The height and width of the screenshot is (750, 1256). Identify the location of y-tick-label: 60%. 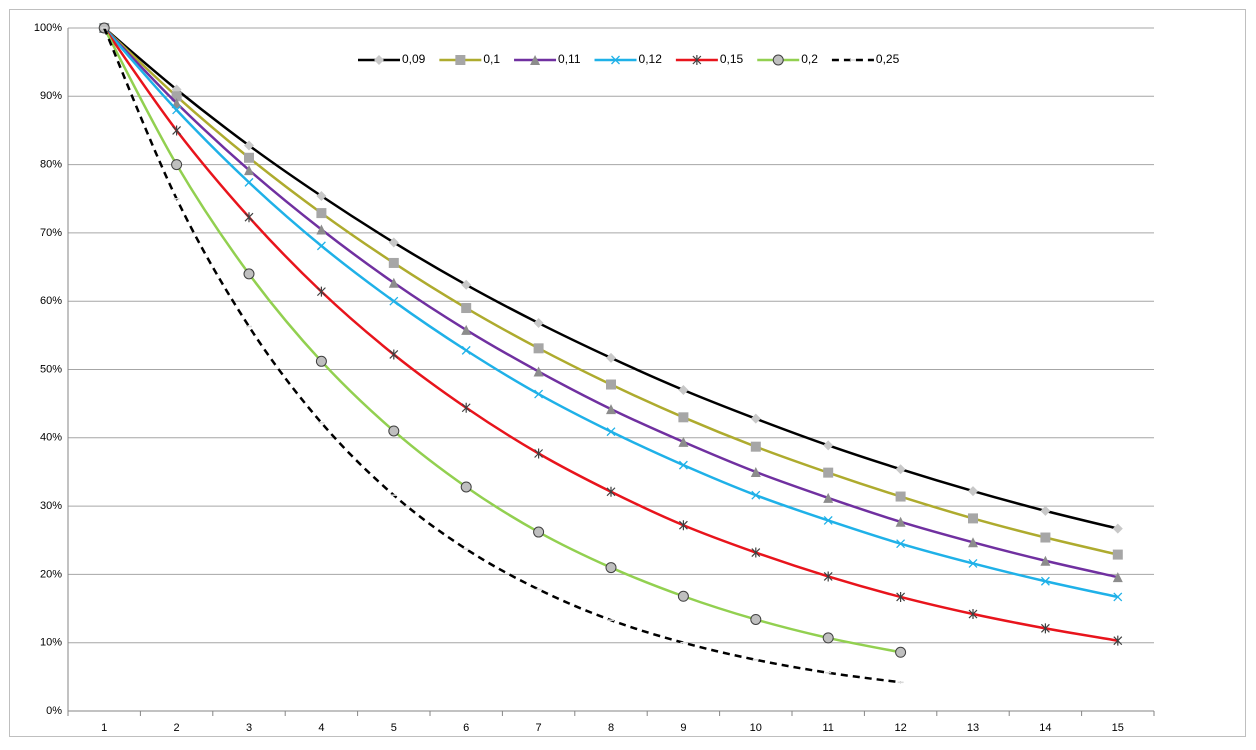
(51, 301).